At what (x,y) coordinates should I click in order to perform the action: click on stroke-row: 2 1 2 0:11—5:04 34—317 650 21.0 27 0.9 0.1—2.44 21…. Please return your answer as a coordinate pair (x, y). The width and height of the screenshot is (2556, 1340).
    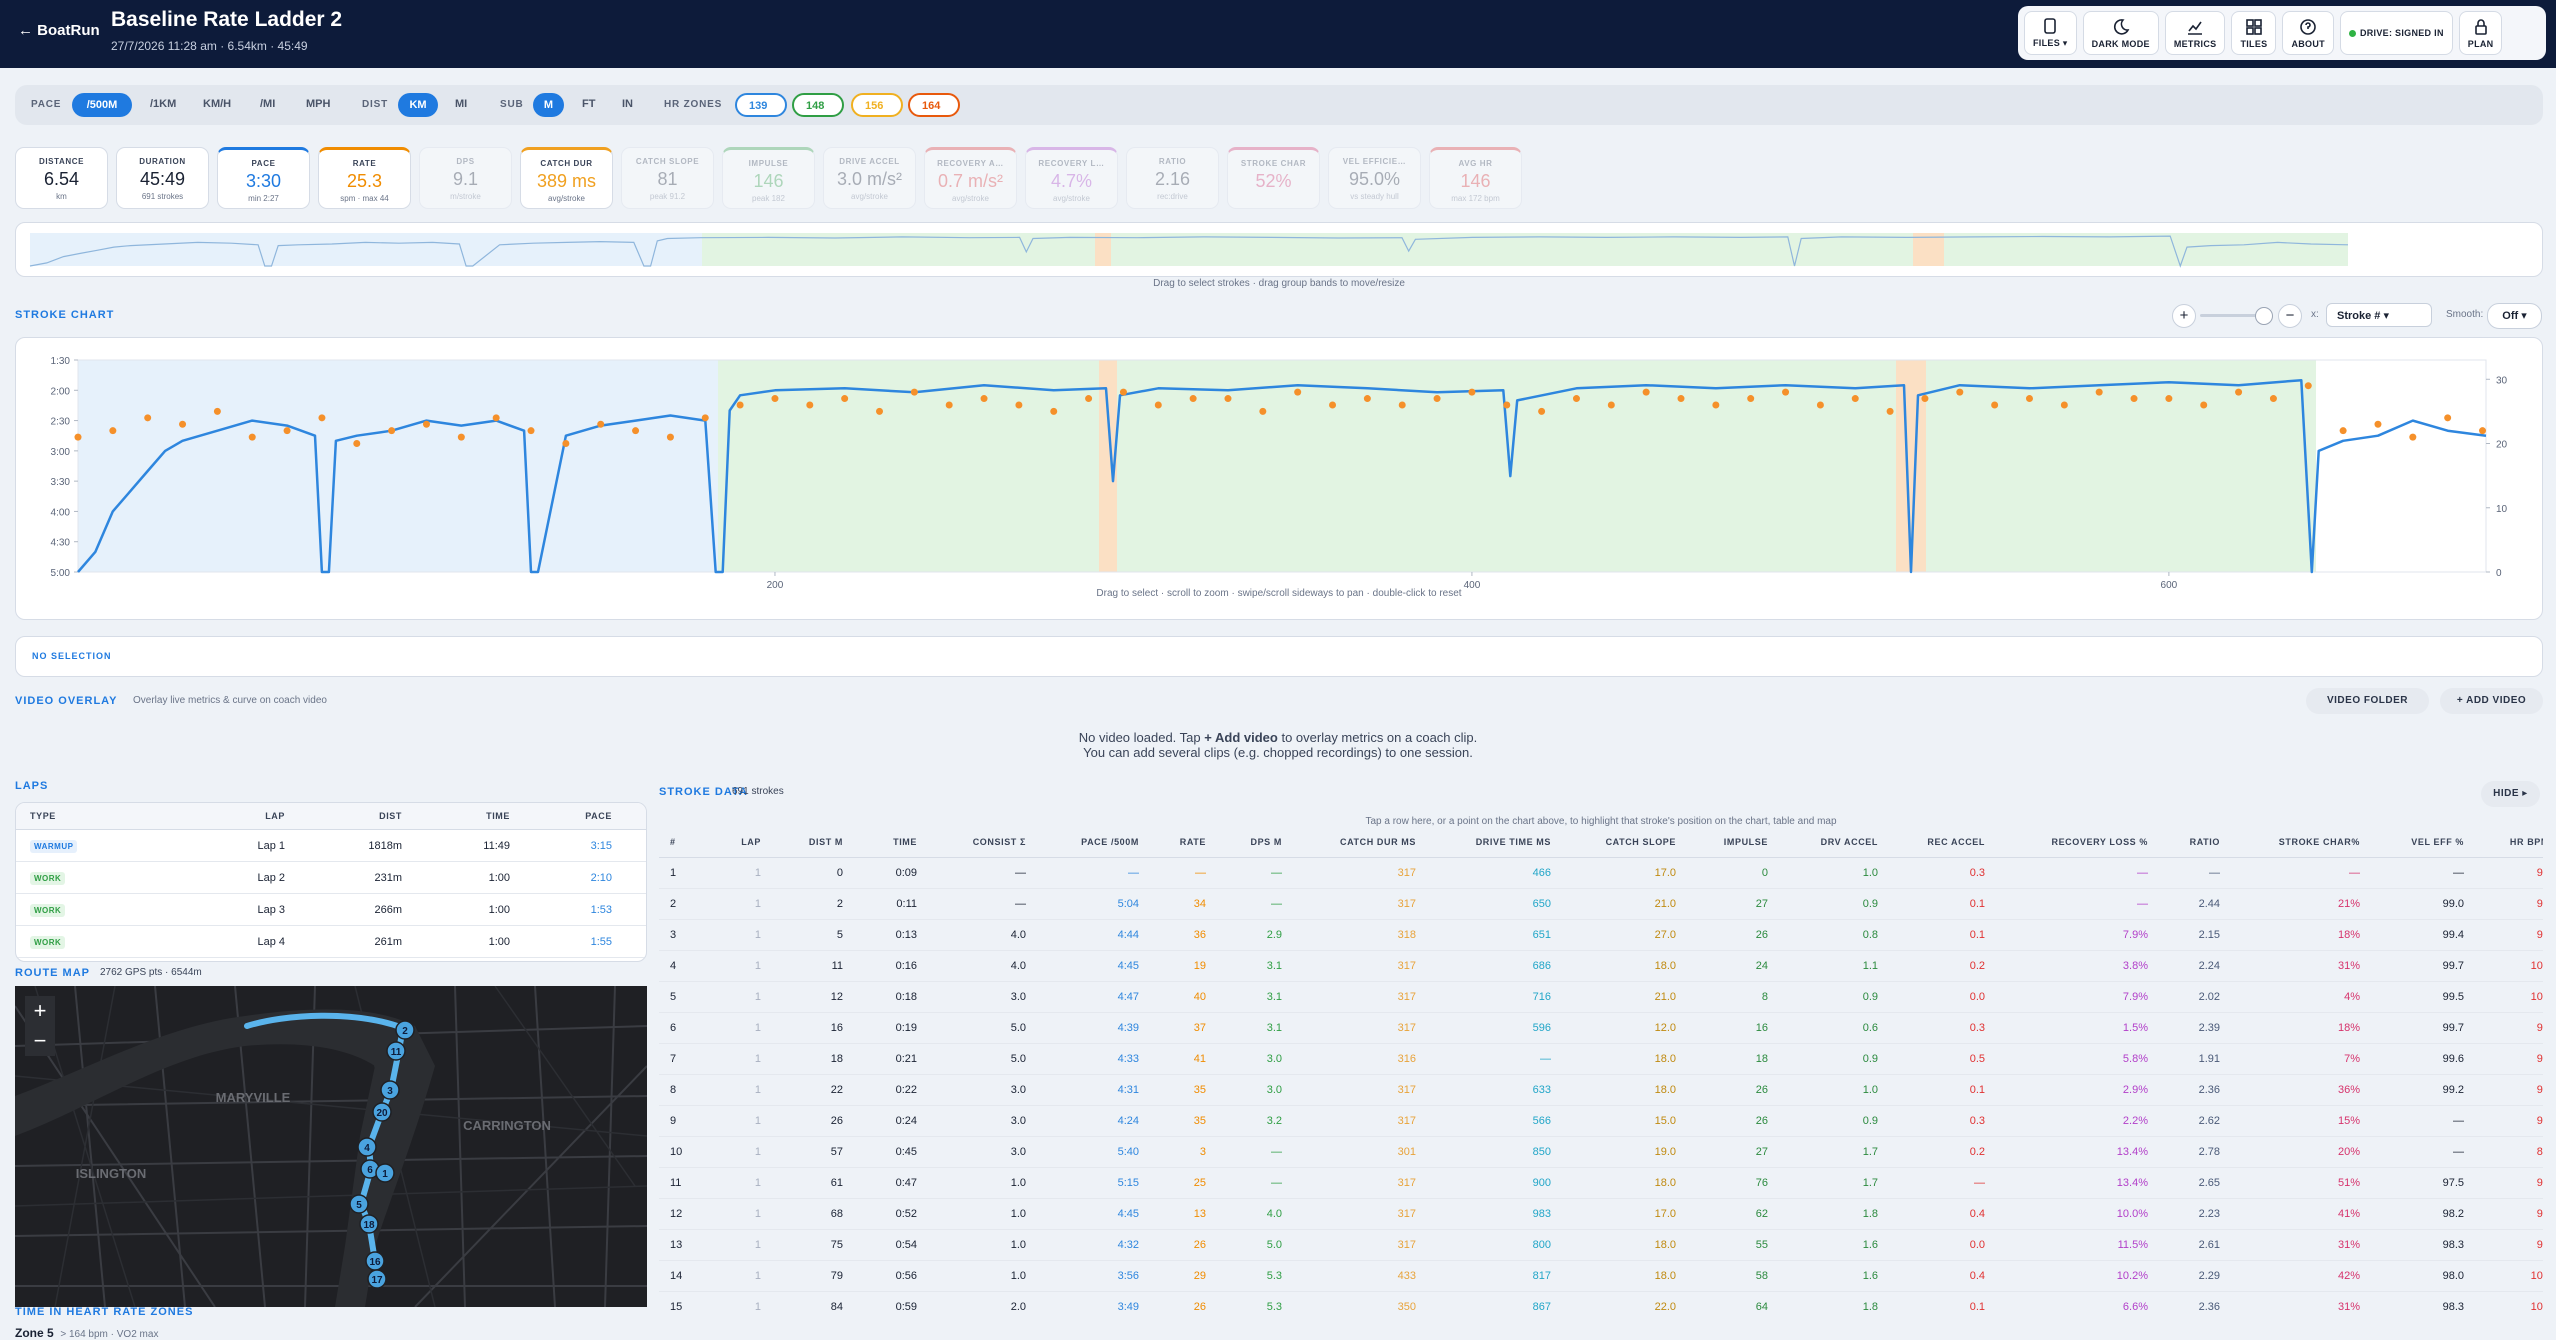
    Looking at the image, I should click on (1601, 904).